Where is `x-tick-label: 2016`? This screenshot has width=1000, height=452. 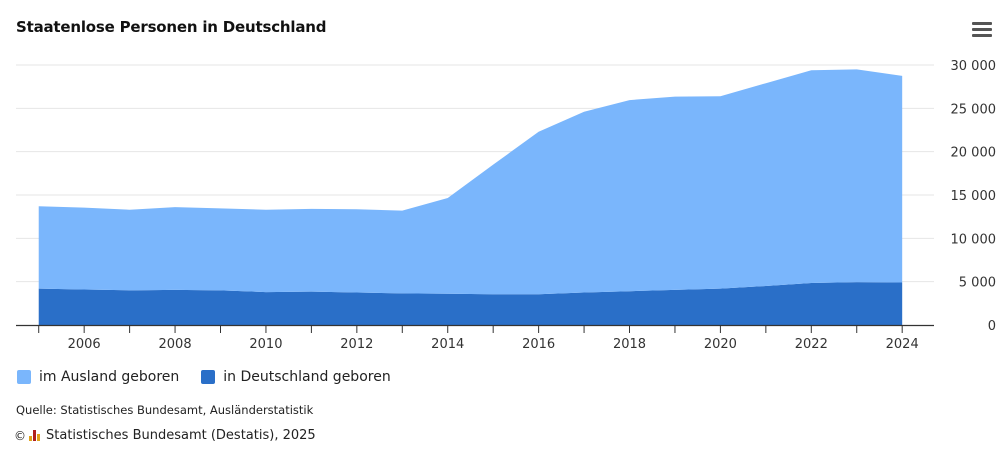 x-tick-label: 2016 is located at coordinates (538, 344).